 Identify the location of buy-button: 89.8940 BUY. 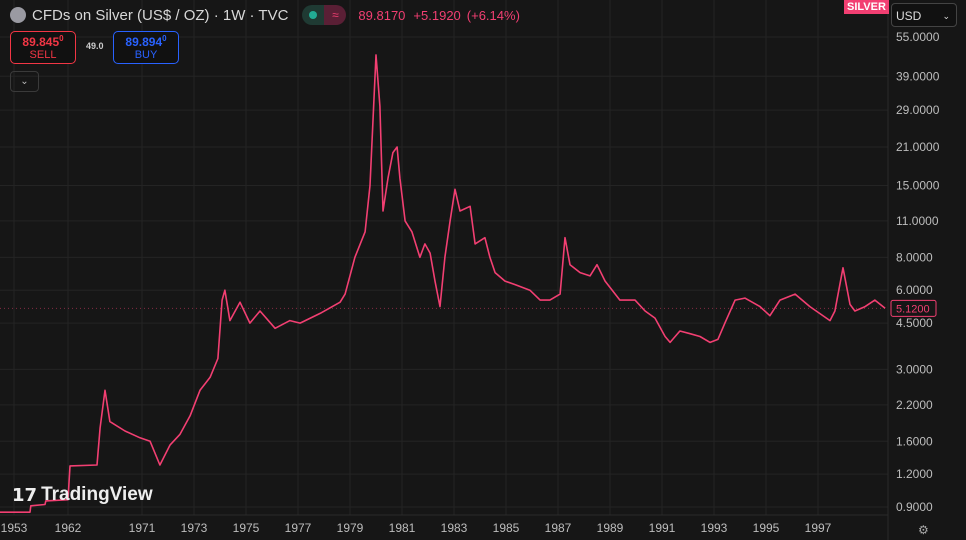
(146, 47).